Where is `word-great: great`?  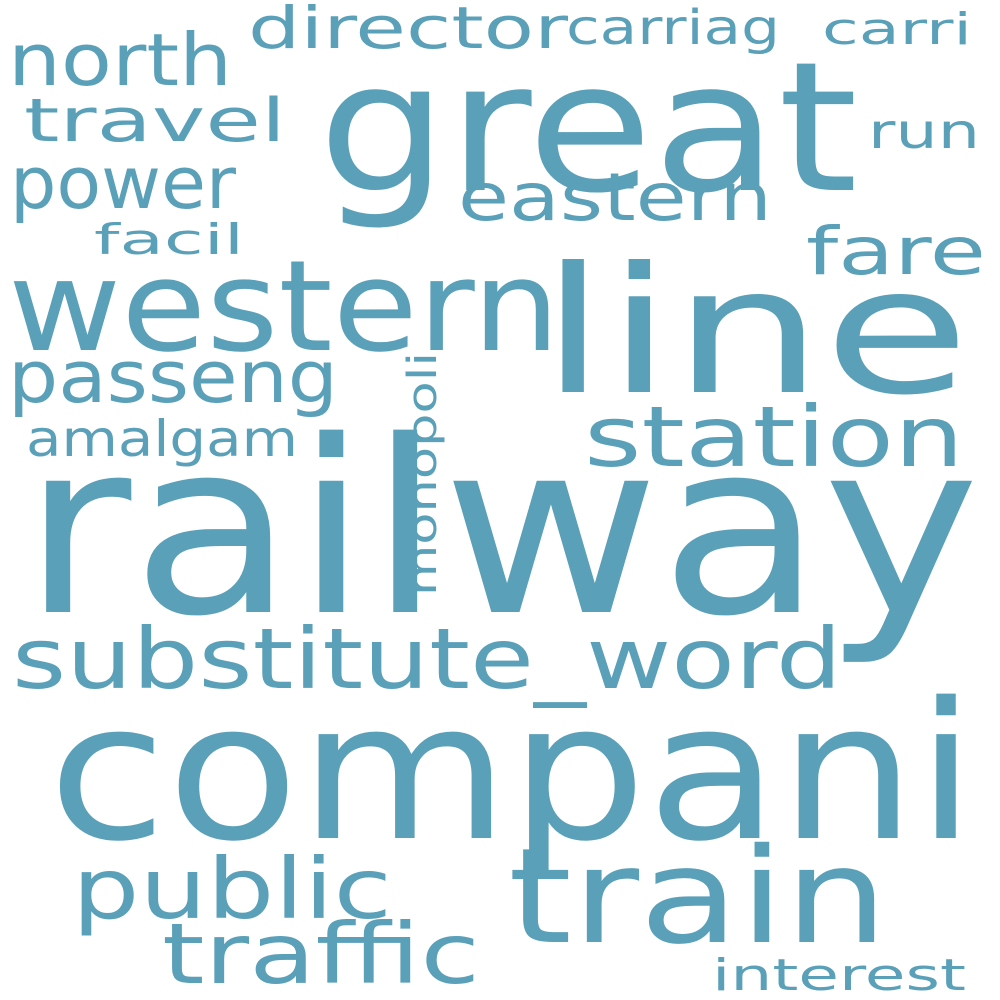 word-great: great is located at coordinates (588, 128).